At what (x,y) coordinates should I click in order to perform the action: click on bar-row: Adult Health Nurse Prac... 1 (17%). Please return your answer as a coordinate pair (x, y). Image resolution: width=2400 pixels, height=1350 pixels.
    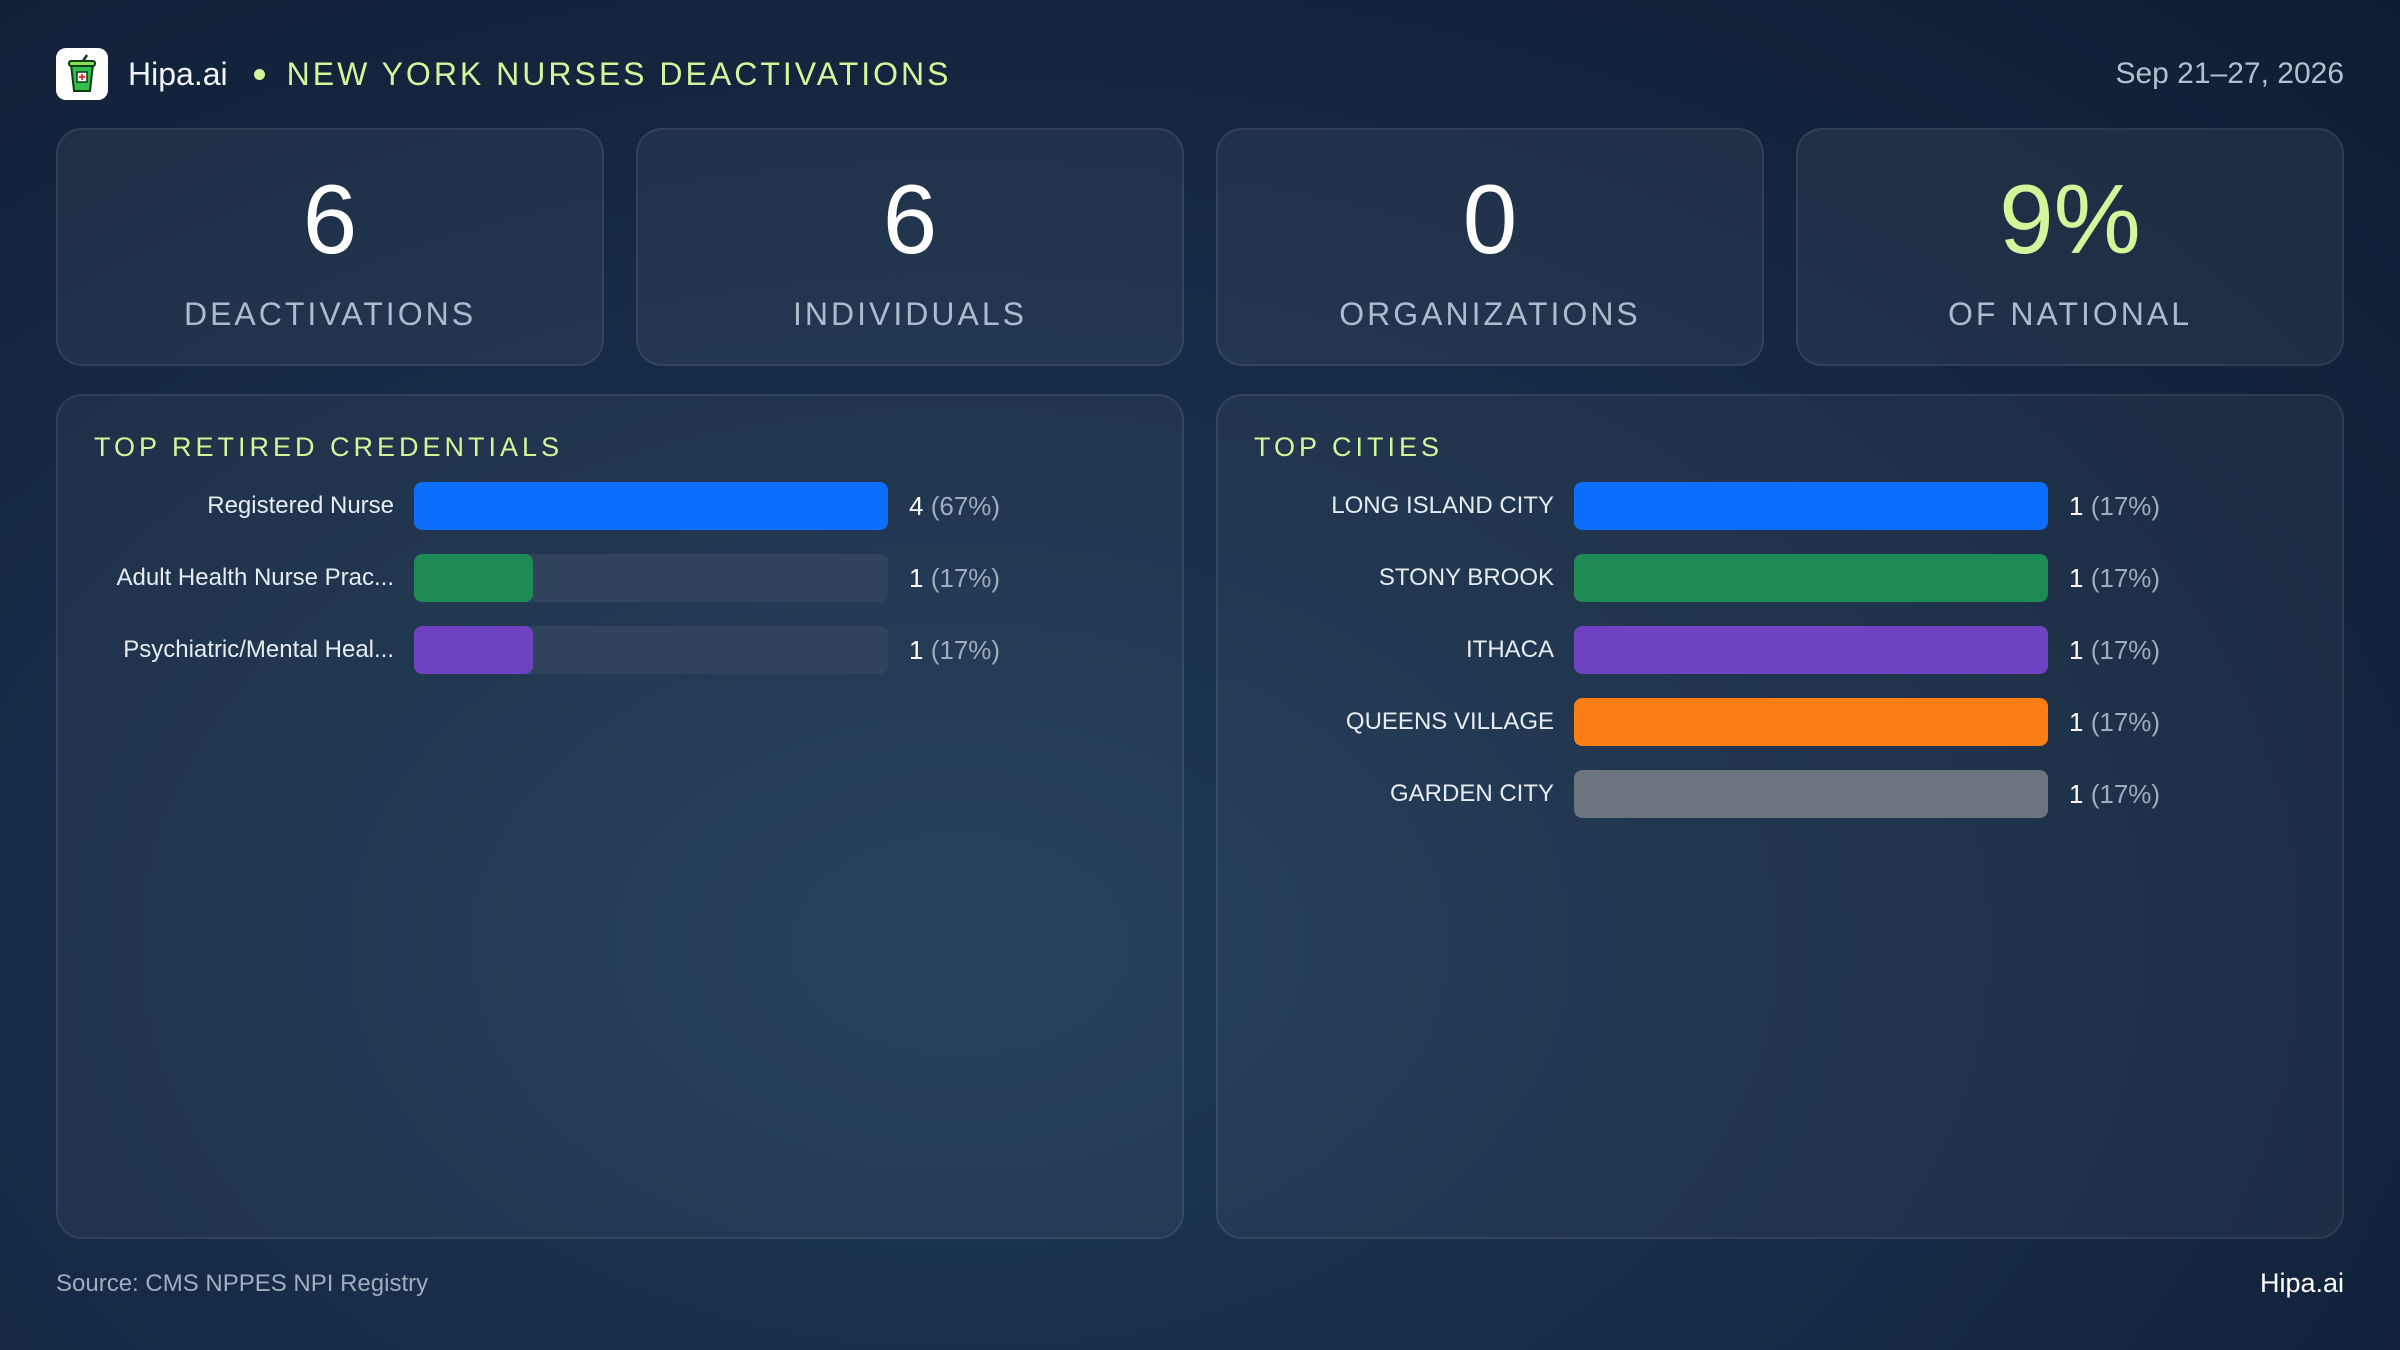
    Looking at the image, I should click on (608, 578).